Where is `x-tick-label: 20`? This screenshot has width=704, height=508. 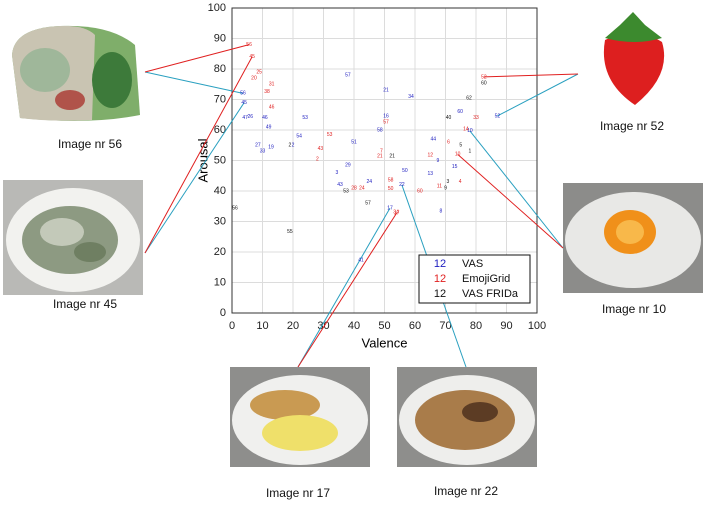
x-tick-label: 20 is located at coordinates (293, 326).